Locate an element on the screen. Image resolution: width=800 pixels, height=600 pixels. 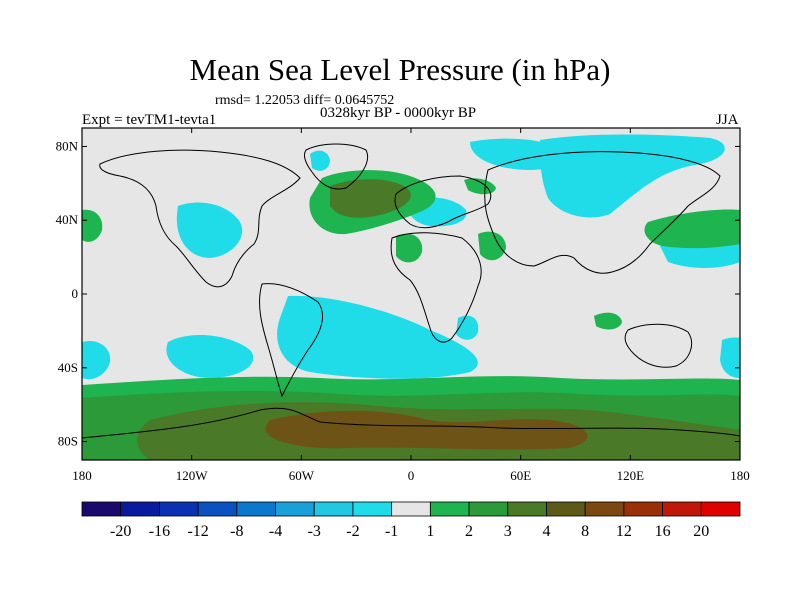
antarctic-pressure-peak is located at coordinates (426, 430).